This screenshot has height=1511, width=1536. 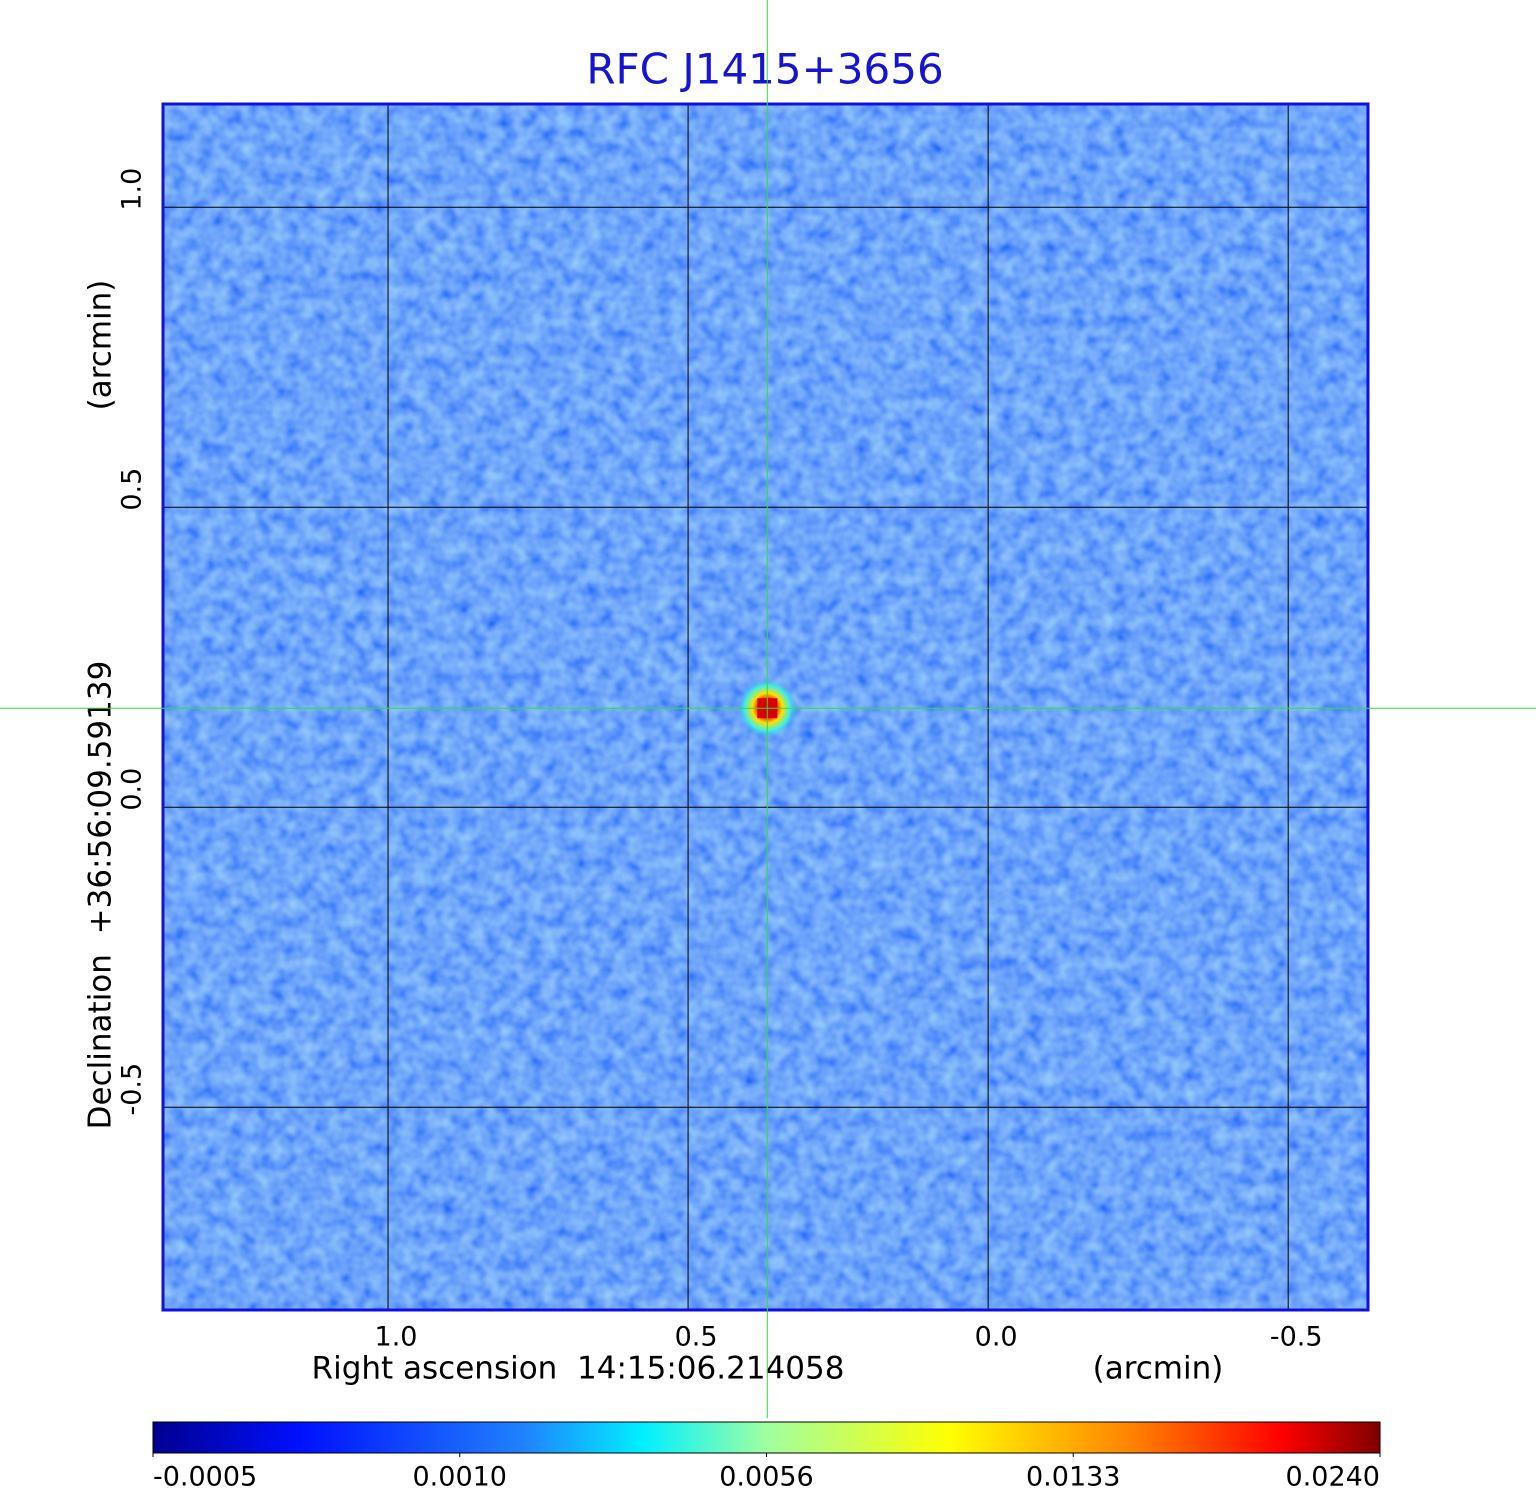 What do you see at coordinates (132, 789) in the screenshot?
I see `y-tick-label: 0.0` at bounding box center [132, 789].